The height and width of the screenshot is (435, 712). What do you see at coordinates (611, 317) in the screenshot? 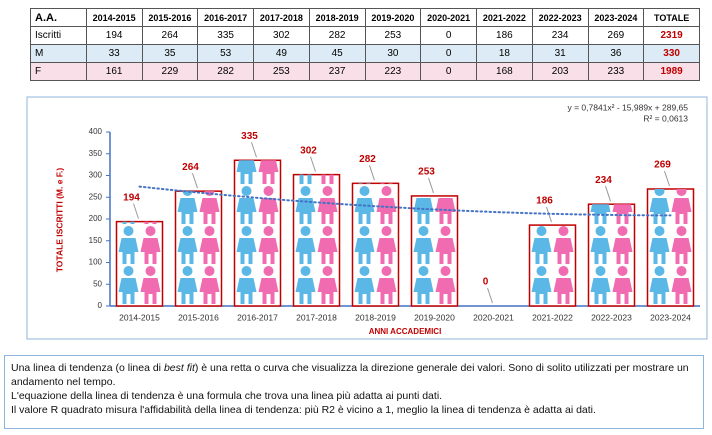
I see `x-tick-label: 2022-2023` at bounding box center [611, 317].